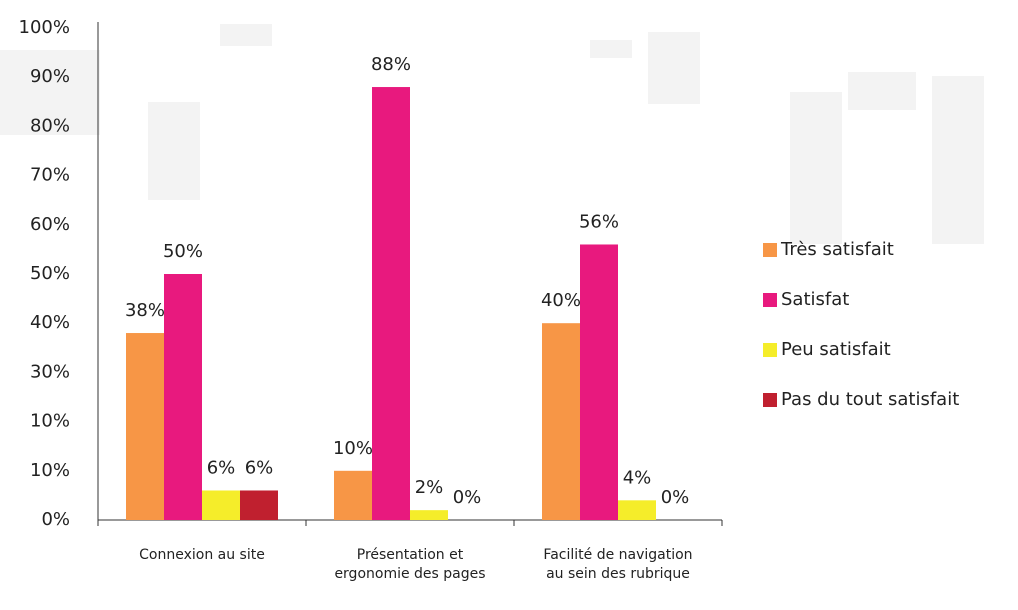 The image size is (1018, 610). Describe the element at coordinates (561, 300) in the screenshot. I see `data-label: 40%` at that location.